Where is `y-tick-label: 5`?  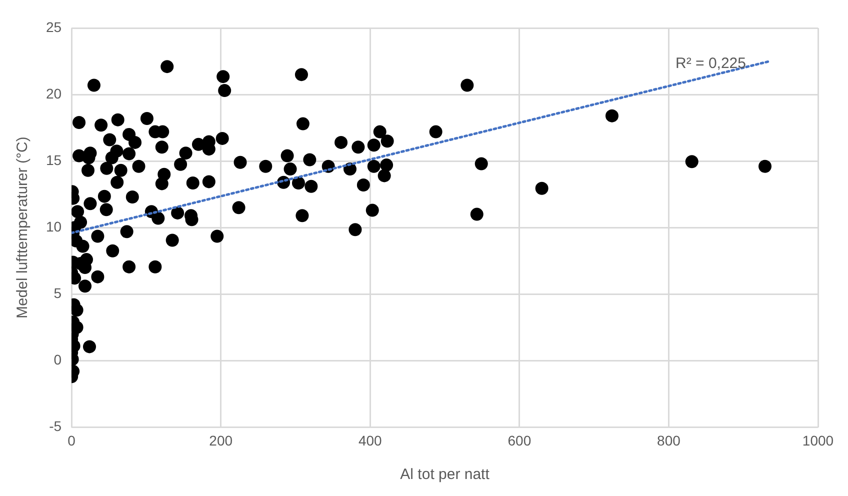 y-tick-label: 5 is located at coordinates (58, 292).